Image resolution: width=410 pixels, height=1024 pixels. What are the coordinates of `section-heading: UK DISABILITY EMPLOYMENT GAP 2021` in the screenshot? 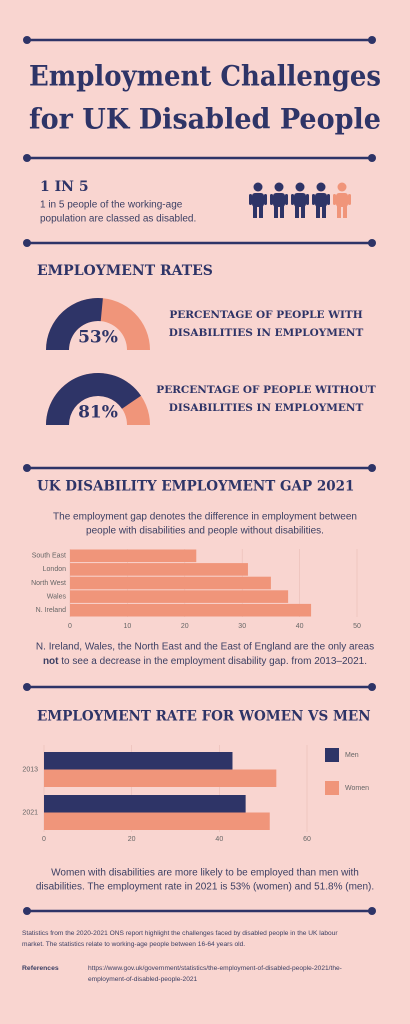 It's located at (195, 487).